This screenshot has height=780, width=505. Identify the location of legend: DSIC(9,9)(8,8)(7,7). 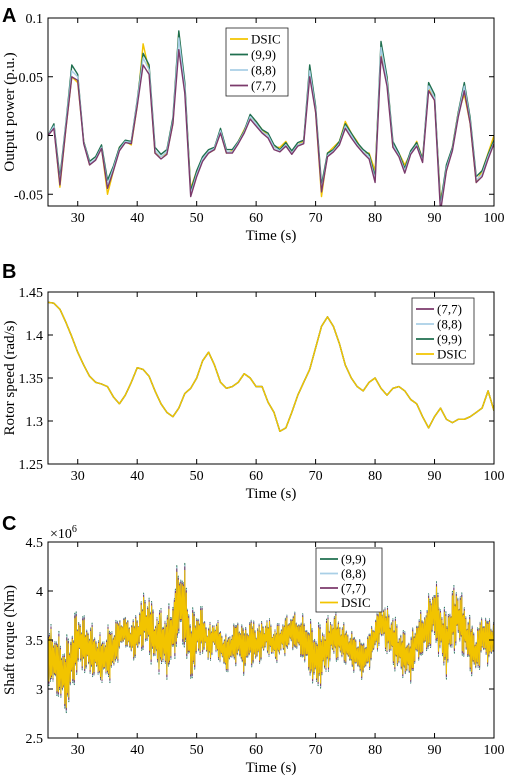
(257, 62).